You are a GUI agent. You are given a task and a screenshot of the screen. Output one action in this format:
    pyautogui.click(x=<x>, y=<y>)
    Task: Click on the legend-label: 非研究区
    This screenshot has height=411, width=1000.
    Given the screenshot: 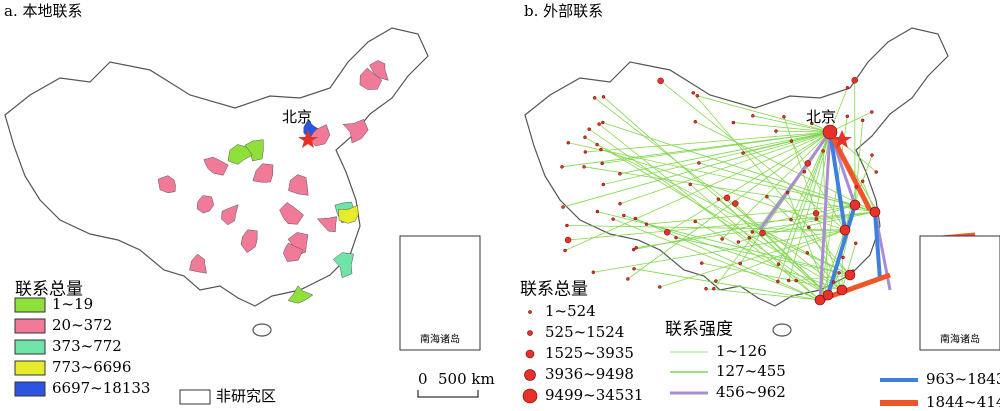 What is the action you would take?
    pyautogui.click(x=246, y=396)
    